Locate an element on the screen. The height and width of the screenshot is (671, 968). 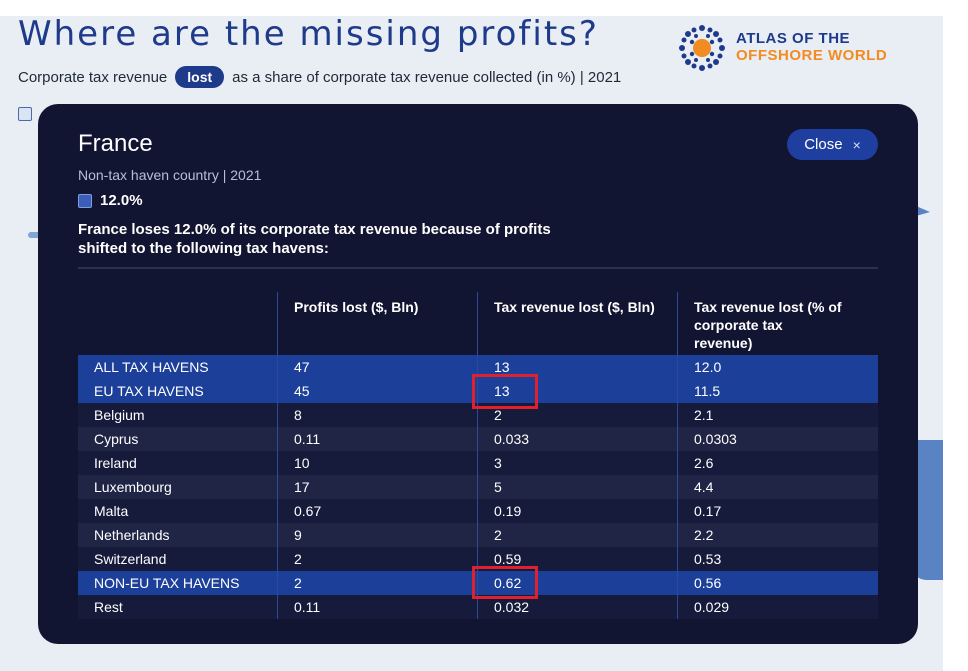
table-cell-pct: 0.029 is located at coordinates (712, 607).